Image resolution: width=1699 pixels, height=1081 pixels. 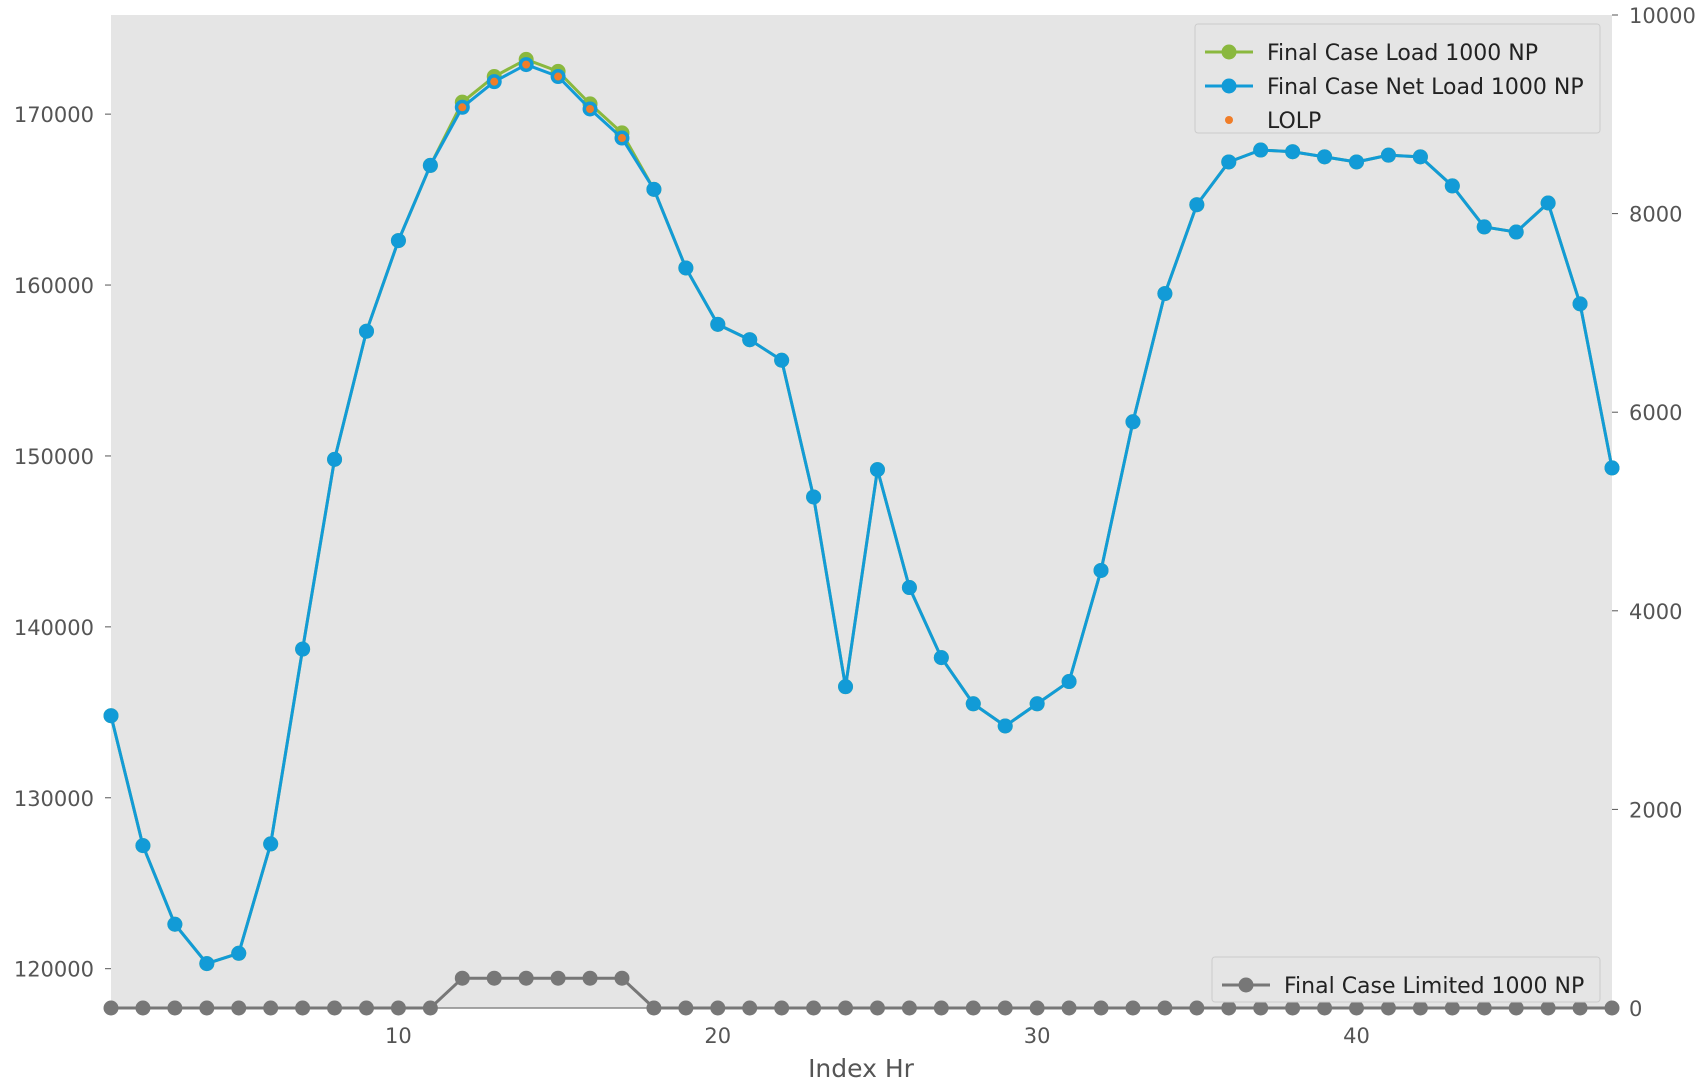 What do you see at coordinates (1655, 612) in the screenshot?
I see `y-right-tick-label: 4000` at bounding box center [1655, 612].